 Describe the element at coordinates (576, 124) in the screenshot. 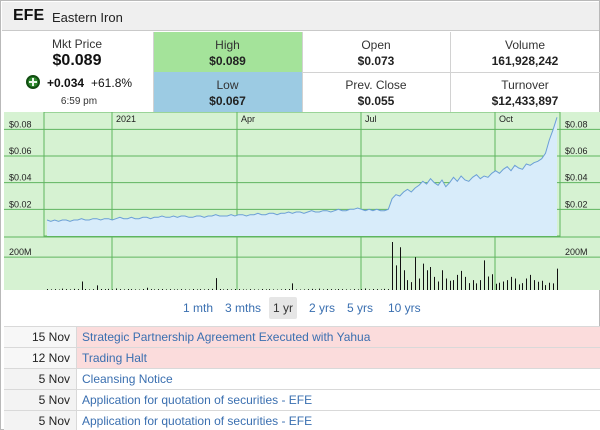

I see `y-tick-label-right: $0.08` at that location.